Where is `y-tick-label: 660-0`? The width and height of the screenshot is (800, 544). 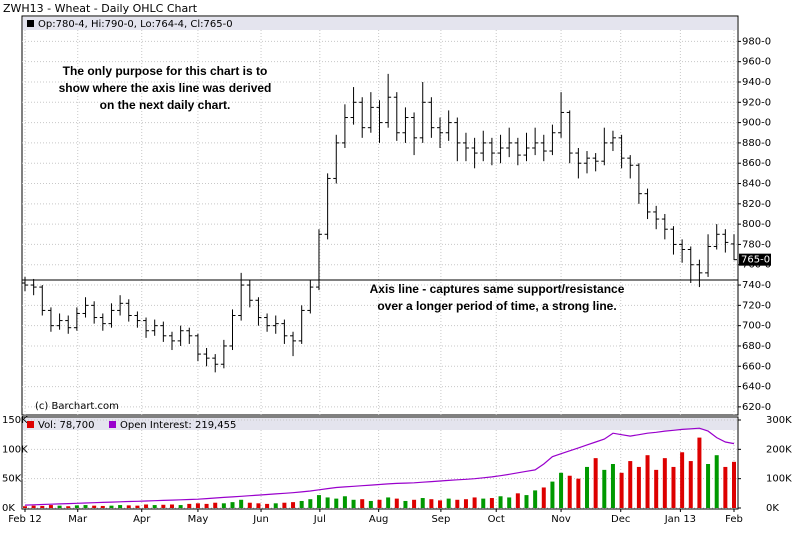 y-tick-label: 660-0 is located at coordinates (756, 366).